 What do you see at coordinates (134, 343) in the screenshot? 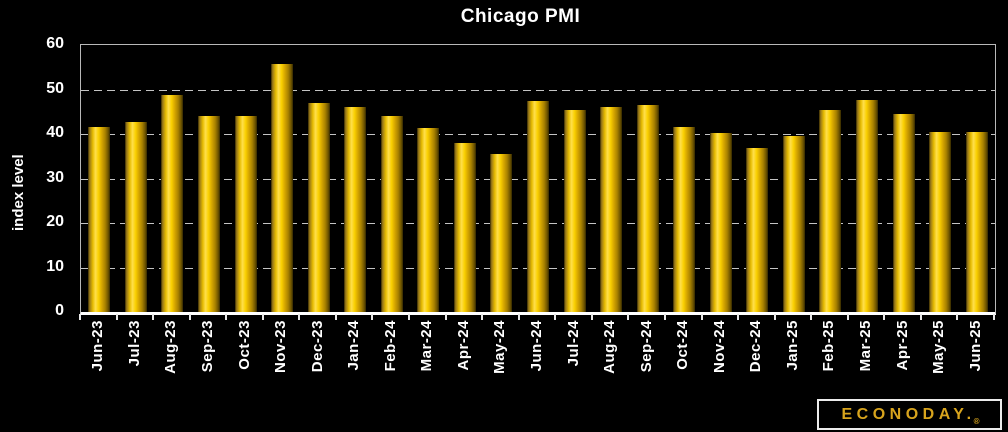
I see `x-tick-label-Jul-23: Jul-23` at bounding box center [134, 343].